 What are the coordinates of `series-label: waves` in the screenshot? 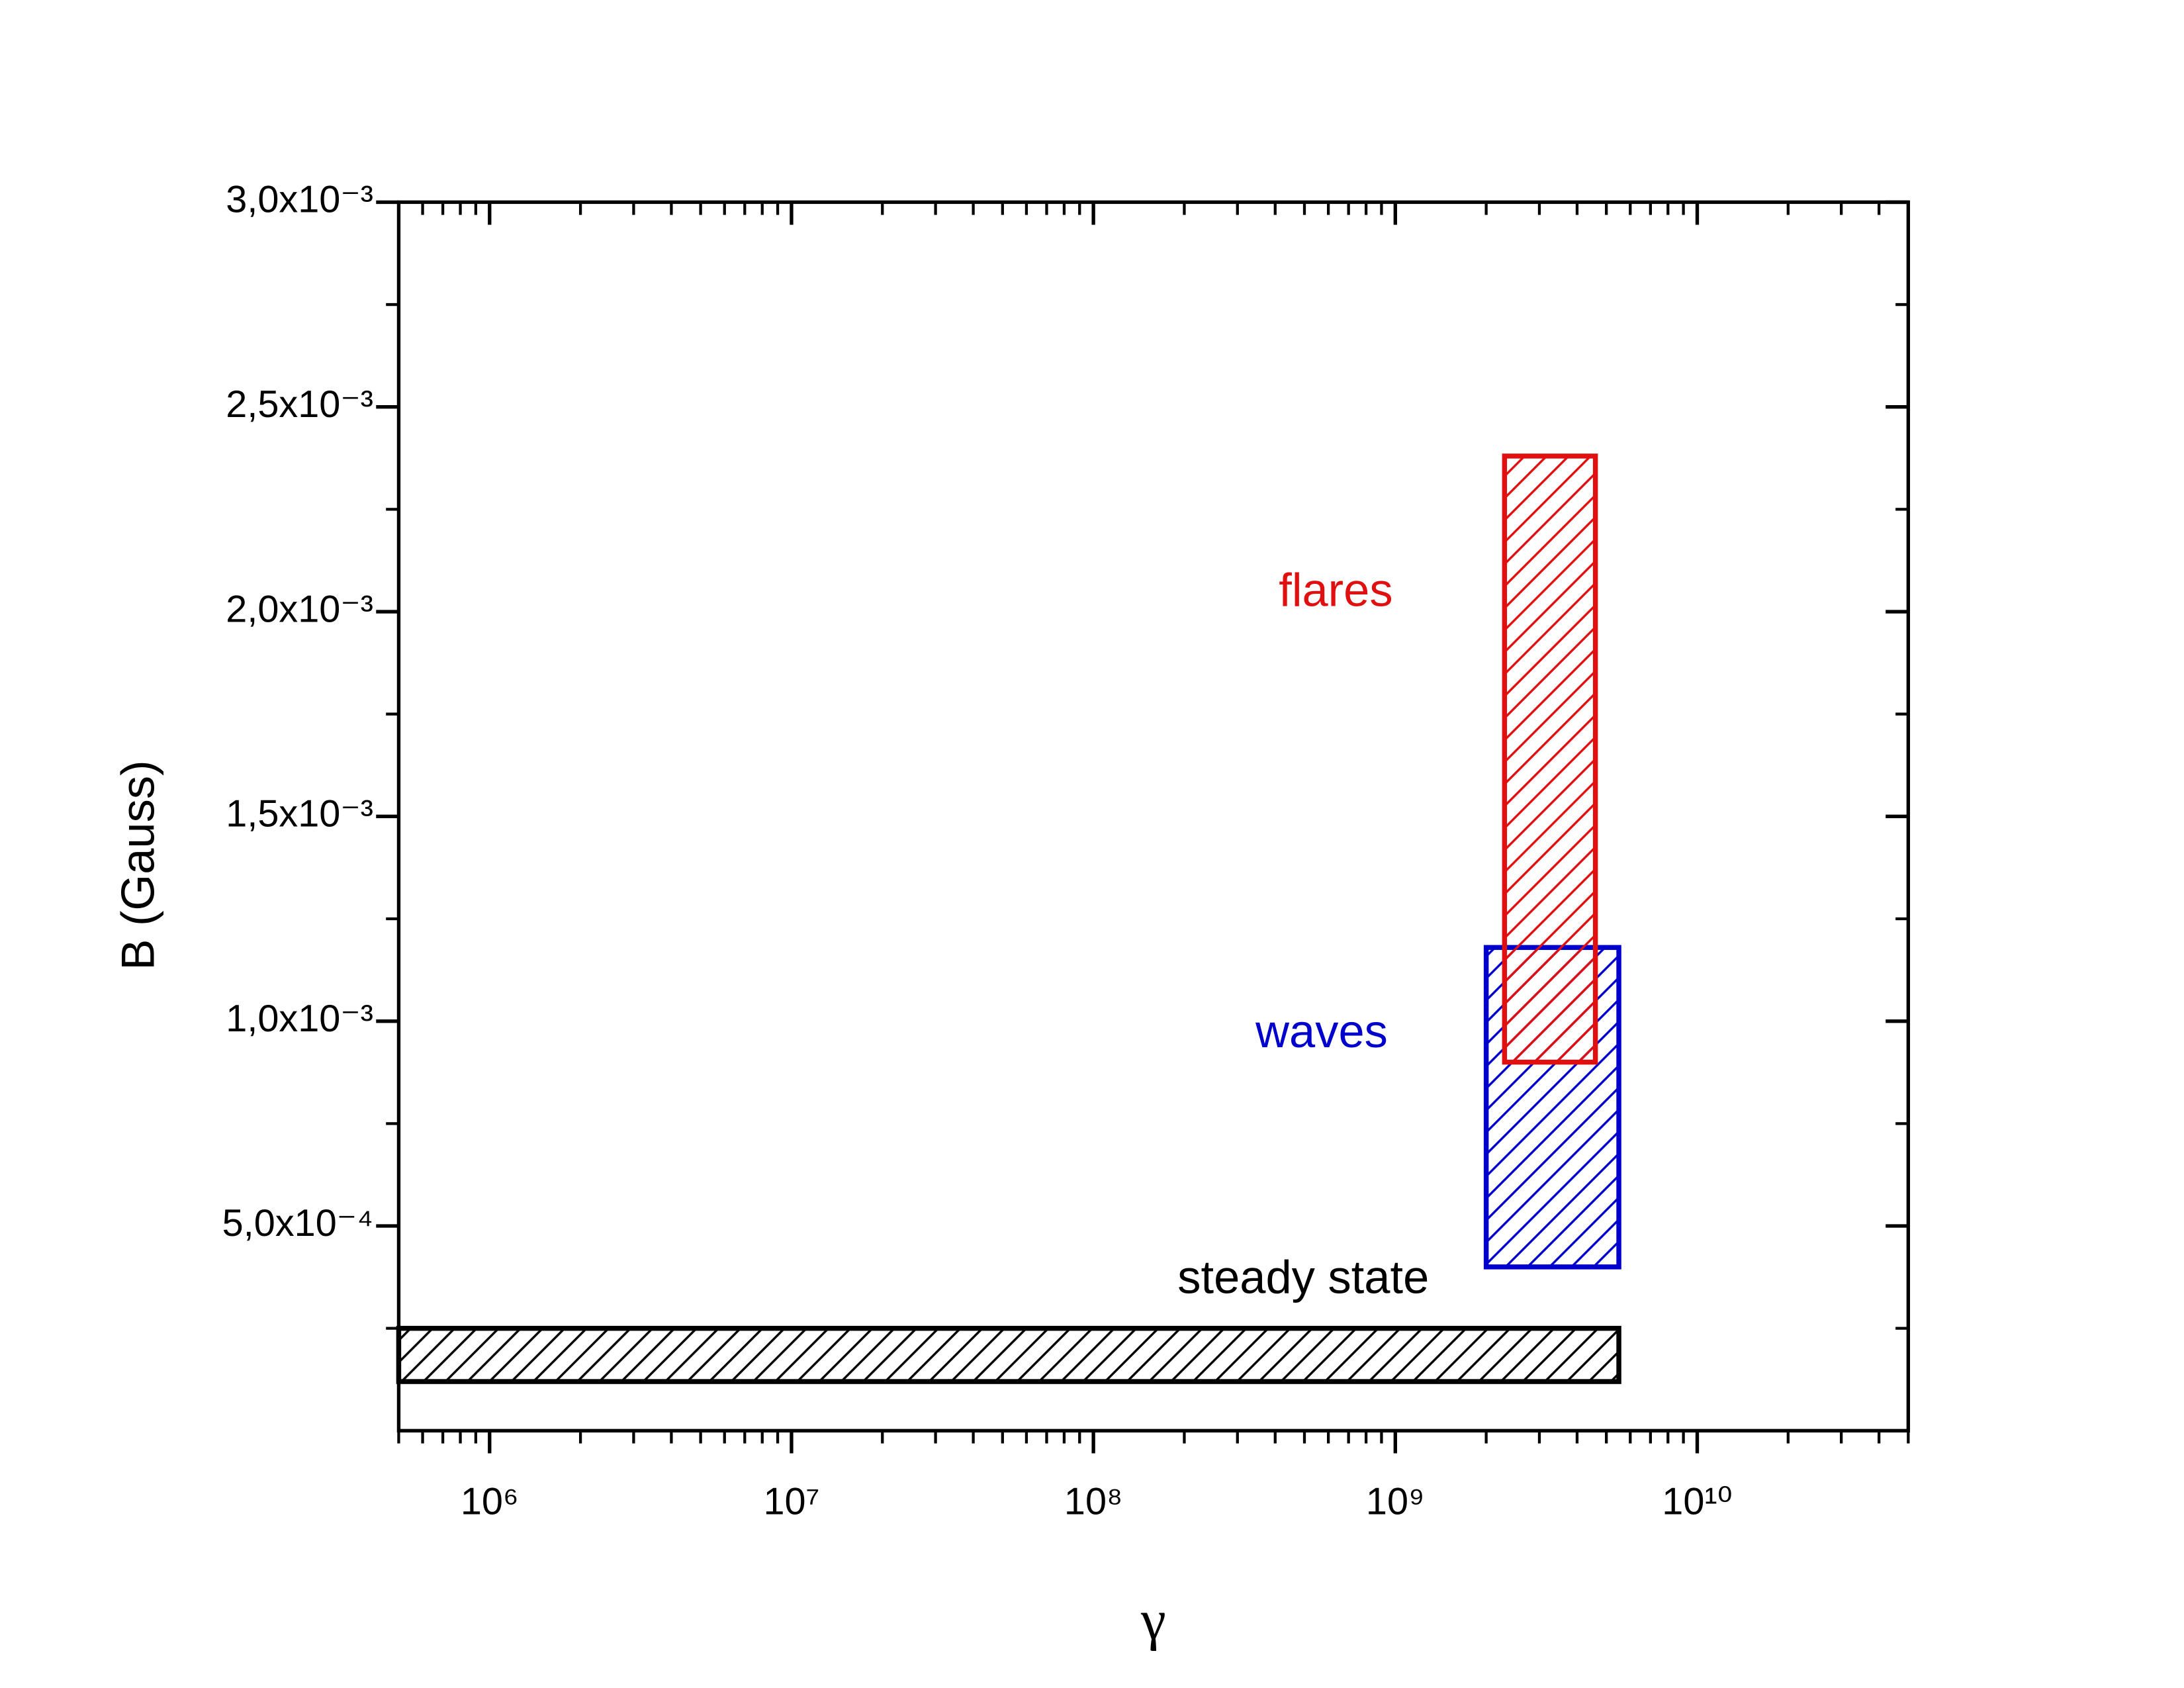 It's located at (1321, 1031).